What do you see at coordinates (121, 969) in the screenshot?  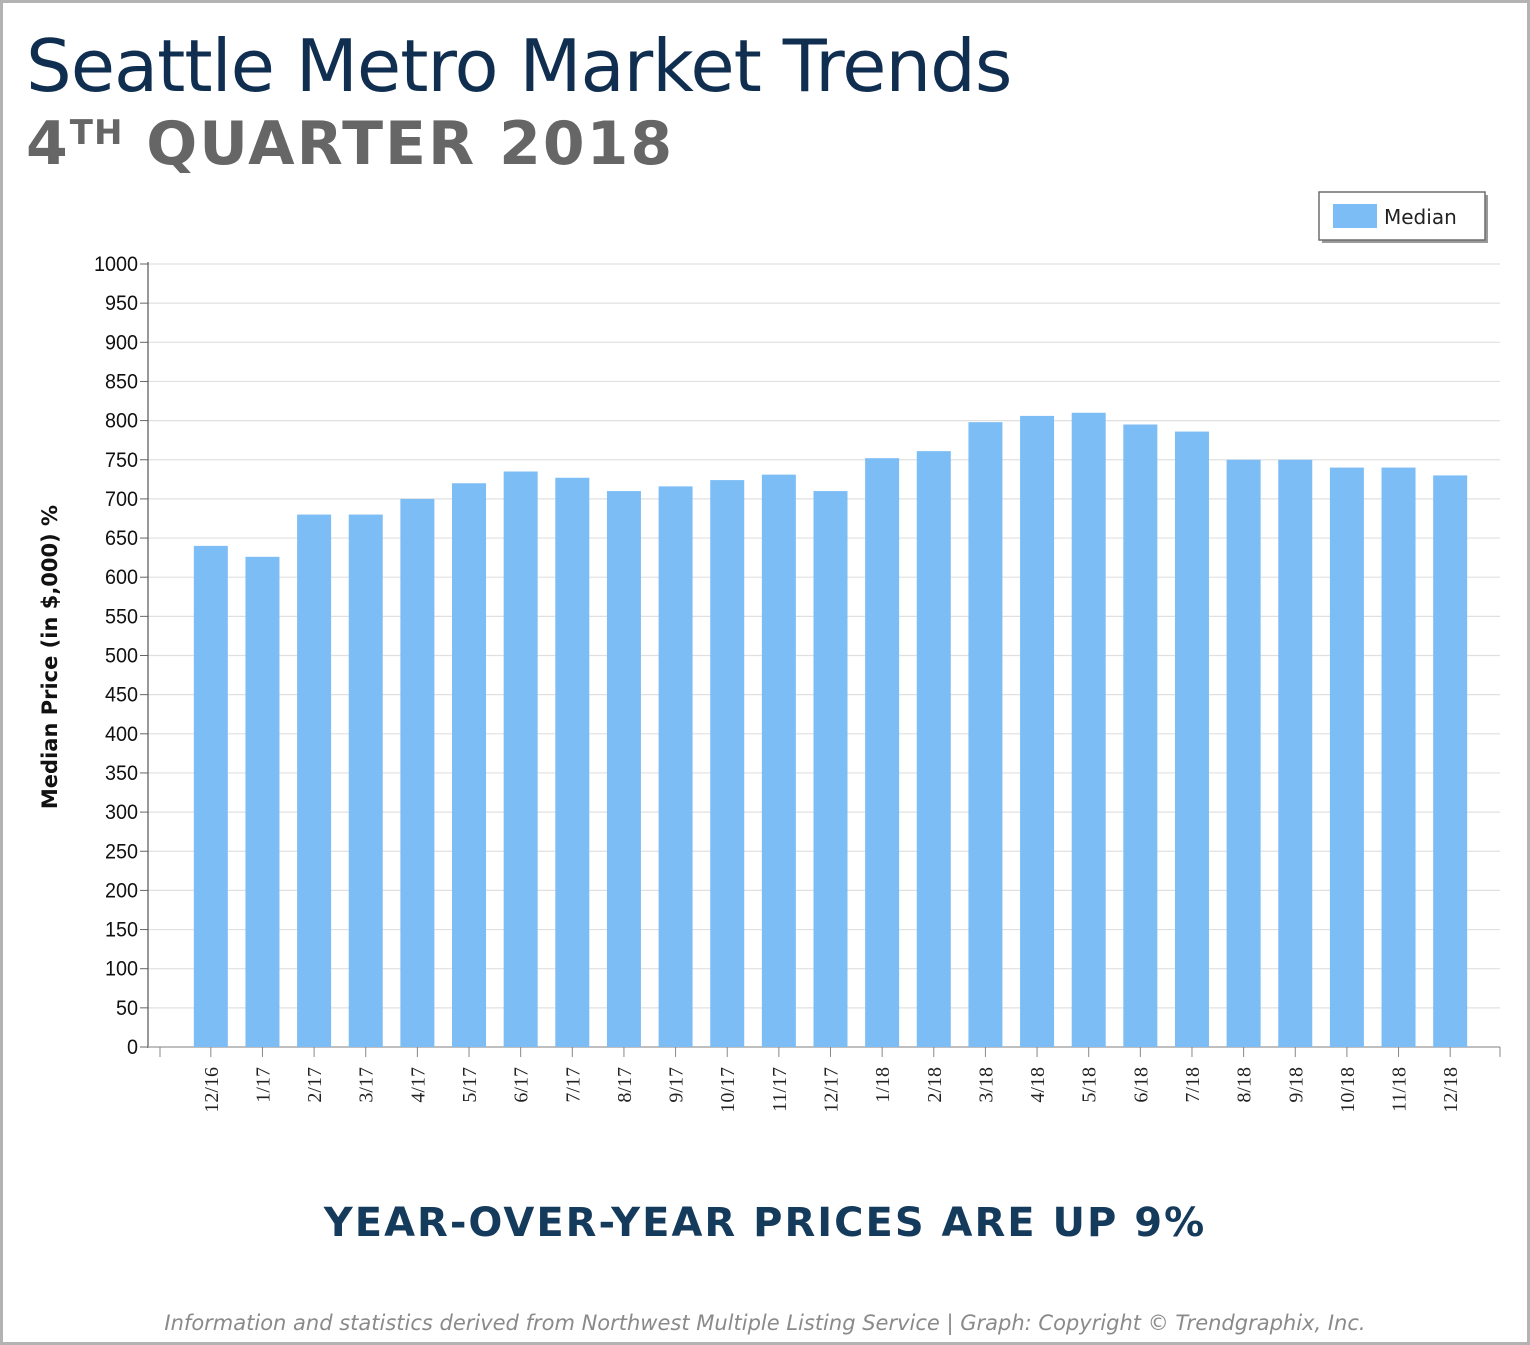 I see `y-tick-label: 100` at bounding box center [121, 969].